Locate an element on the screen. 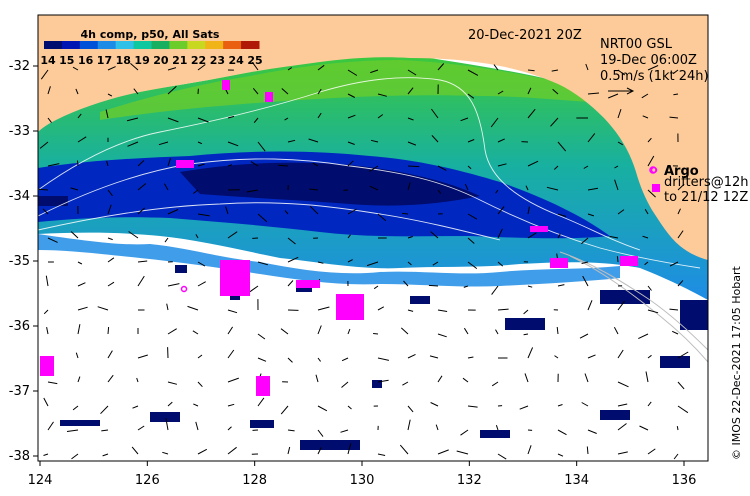  colorbar-label: 23 is located at coordinates (217, 60).